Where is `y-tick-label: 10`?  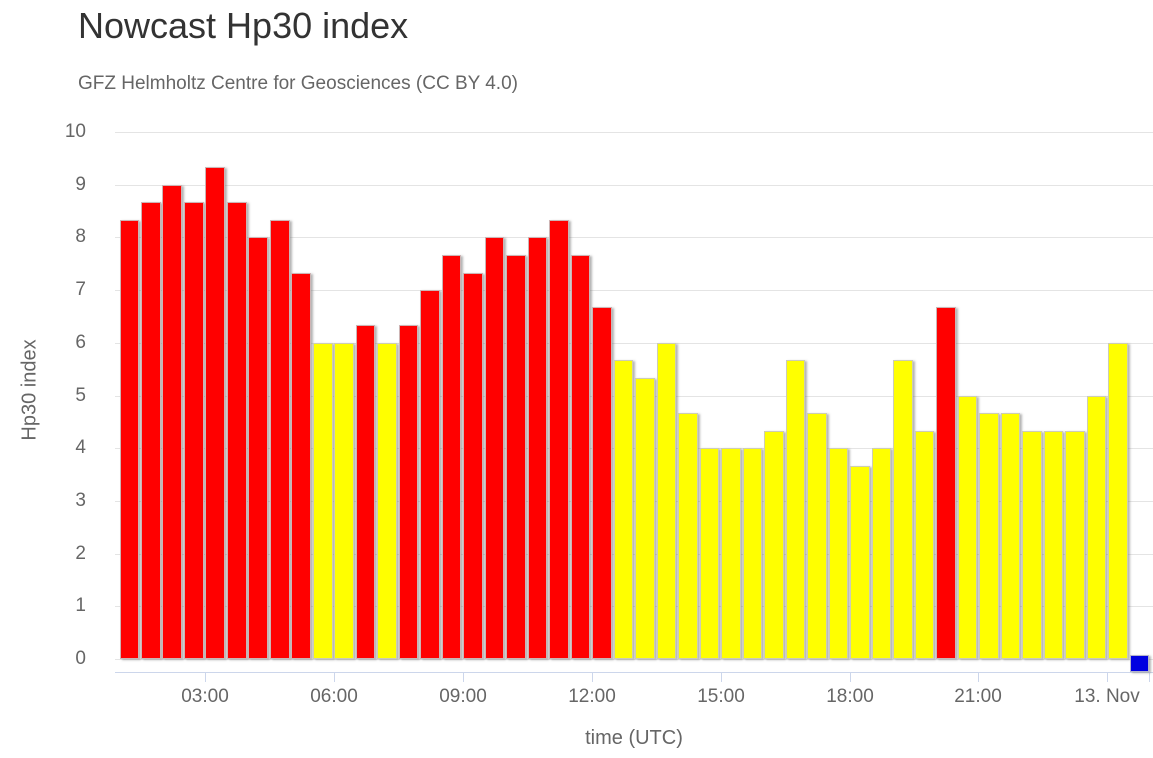
y-tick-label: 10 is located at coordinates (75, 131).